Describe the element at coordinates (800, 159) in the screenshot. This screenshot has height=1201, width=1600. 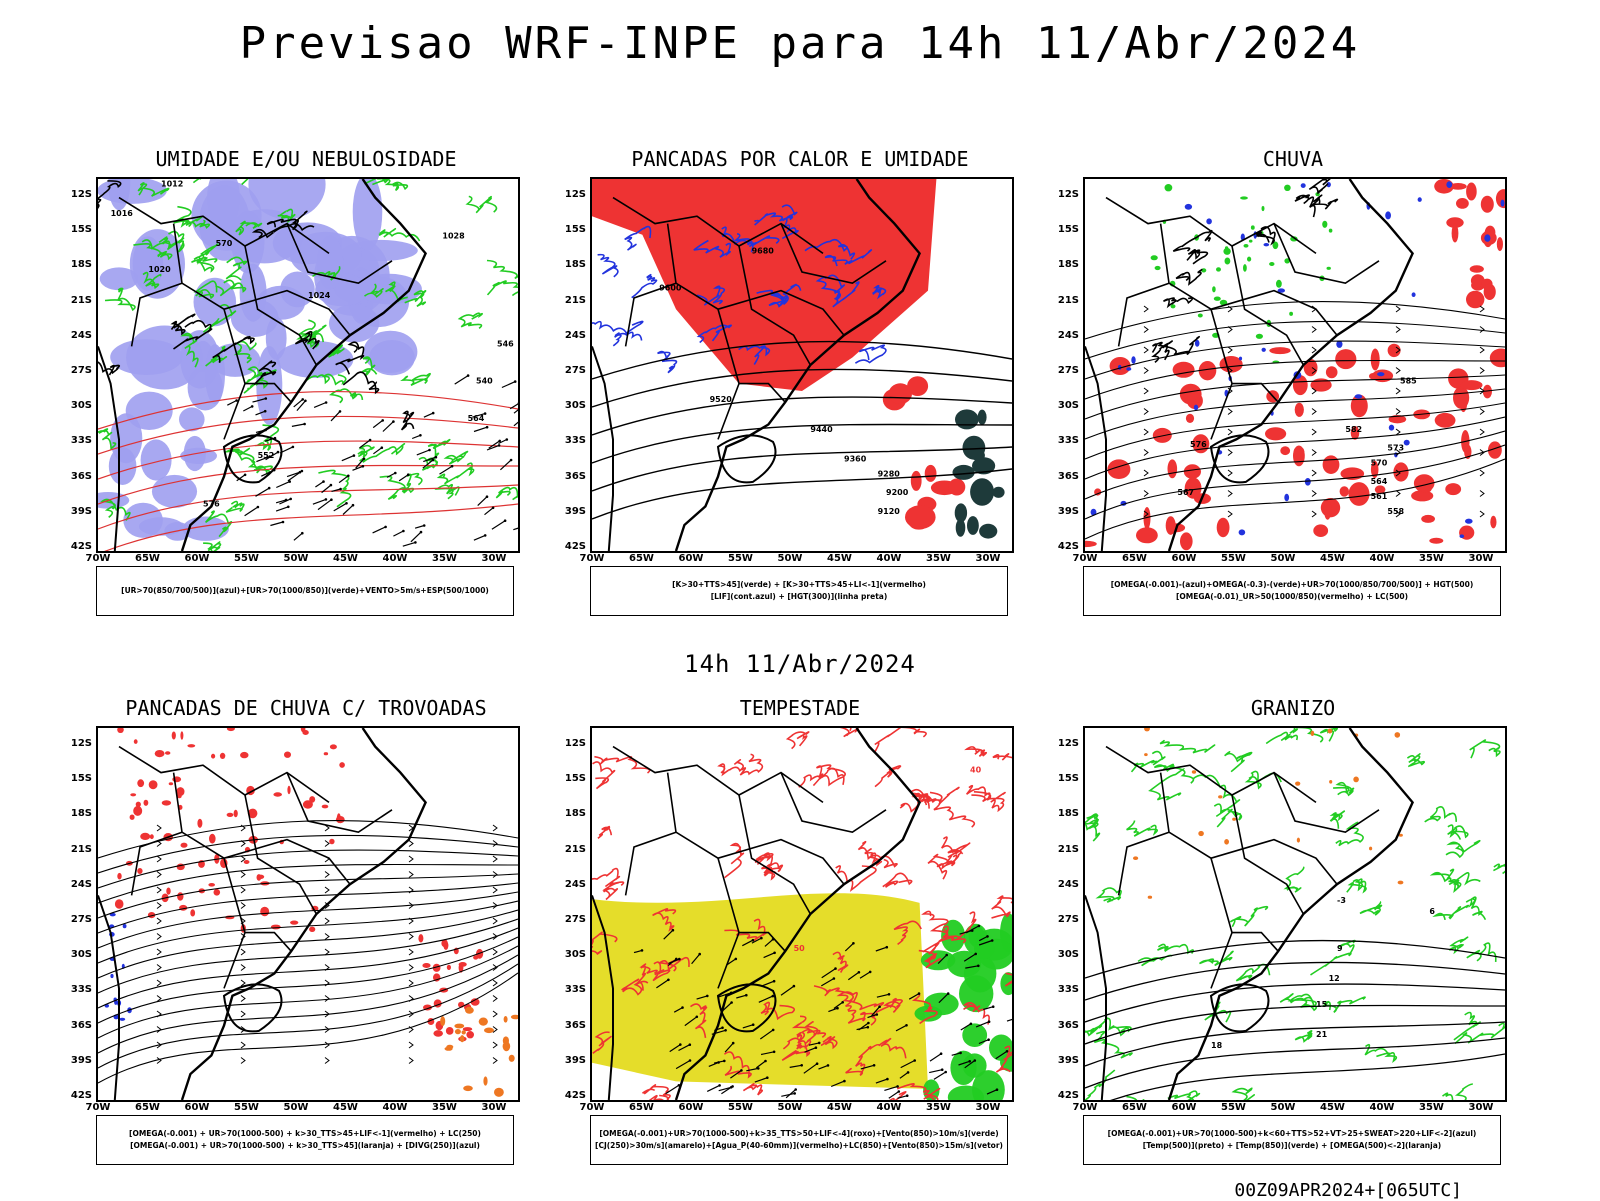
I see `panel-title: PANCADAS POR CALOR E UMIDADE` at that location.